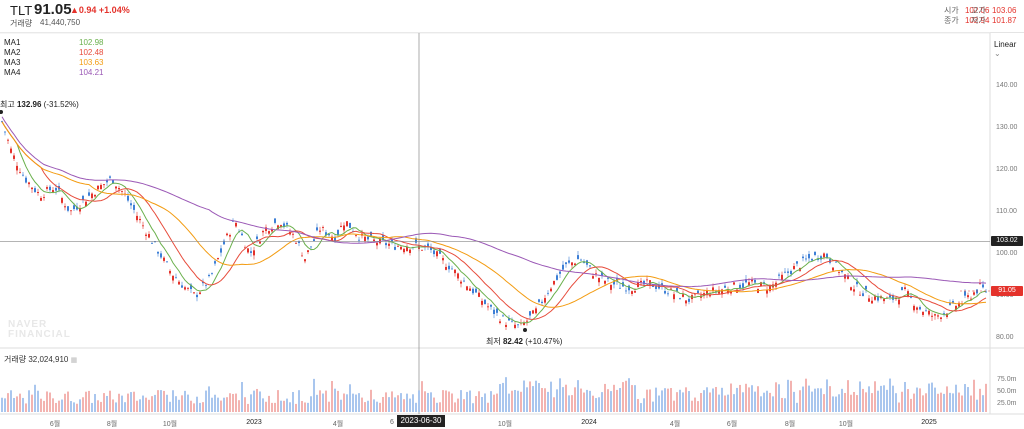  I want to click on low-marker, so click(525, 330).